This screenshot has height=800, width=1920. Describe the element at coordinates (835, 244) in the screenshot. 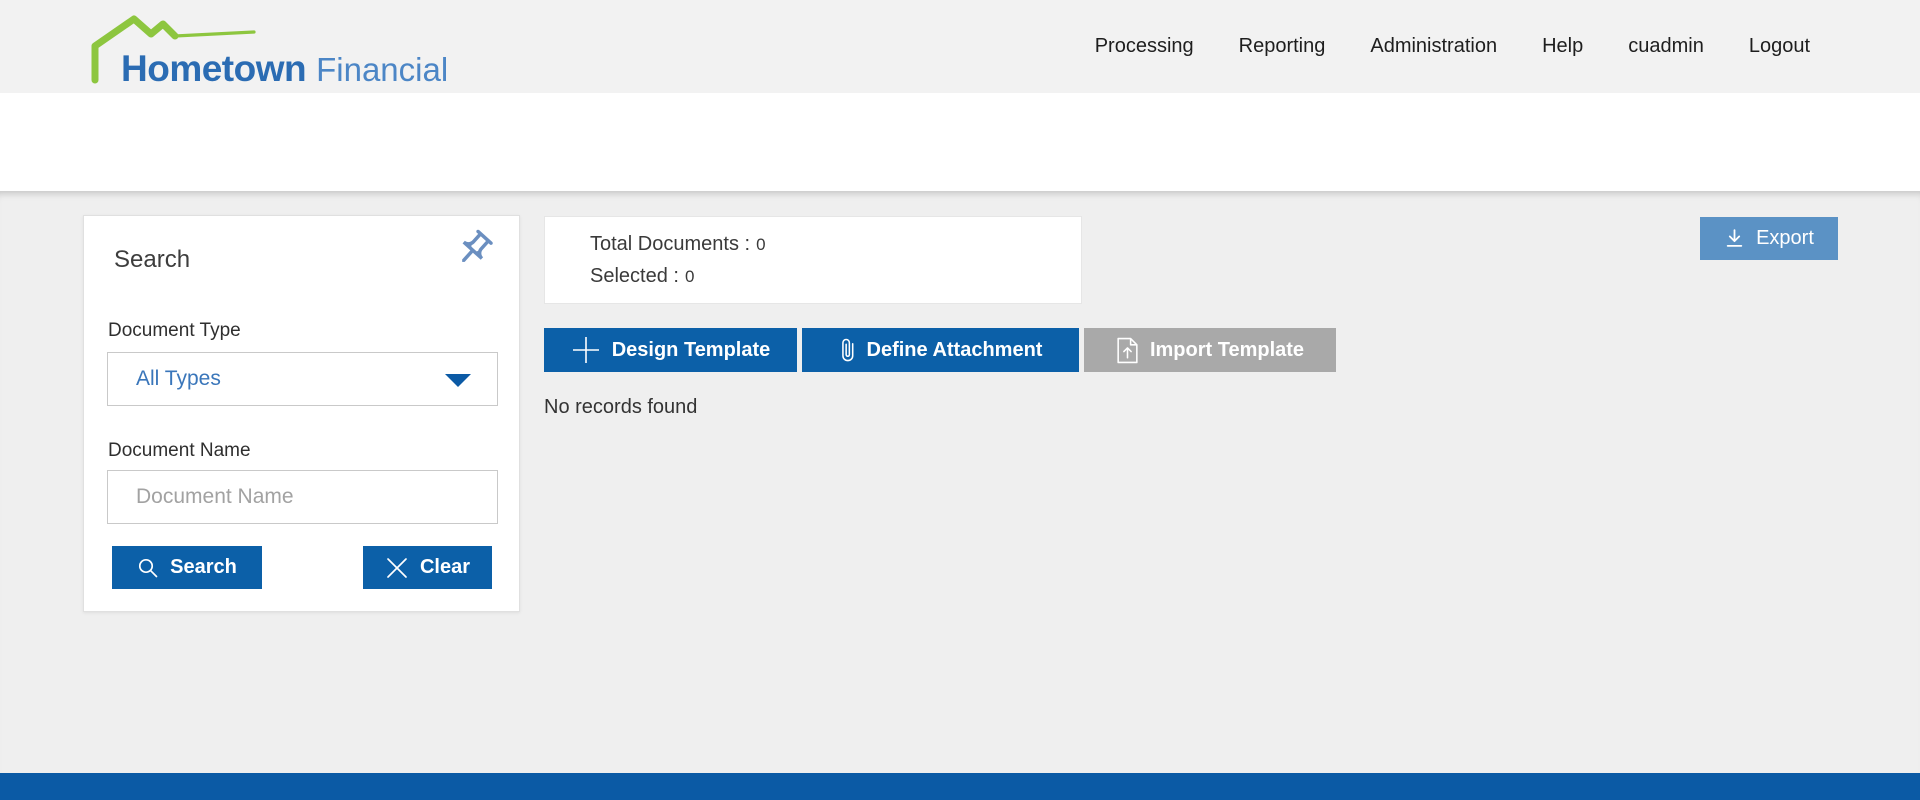

I see `total-documents-line: Total Documents :0` at that location.